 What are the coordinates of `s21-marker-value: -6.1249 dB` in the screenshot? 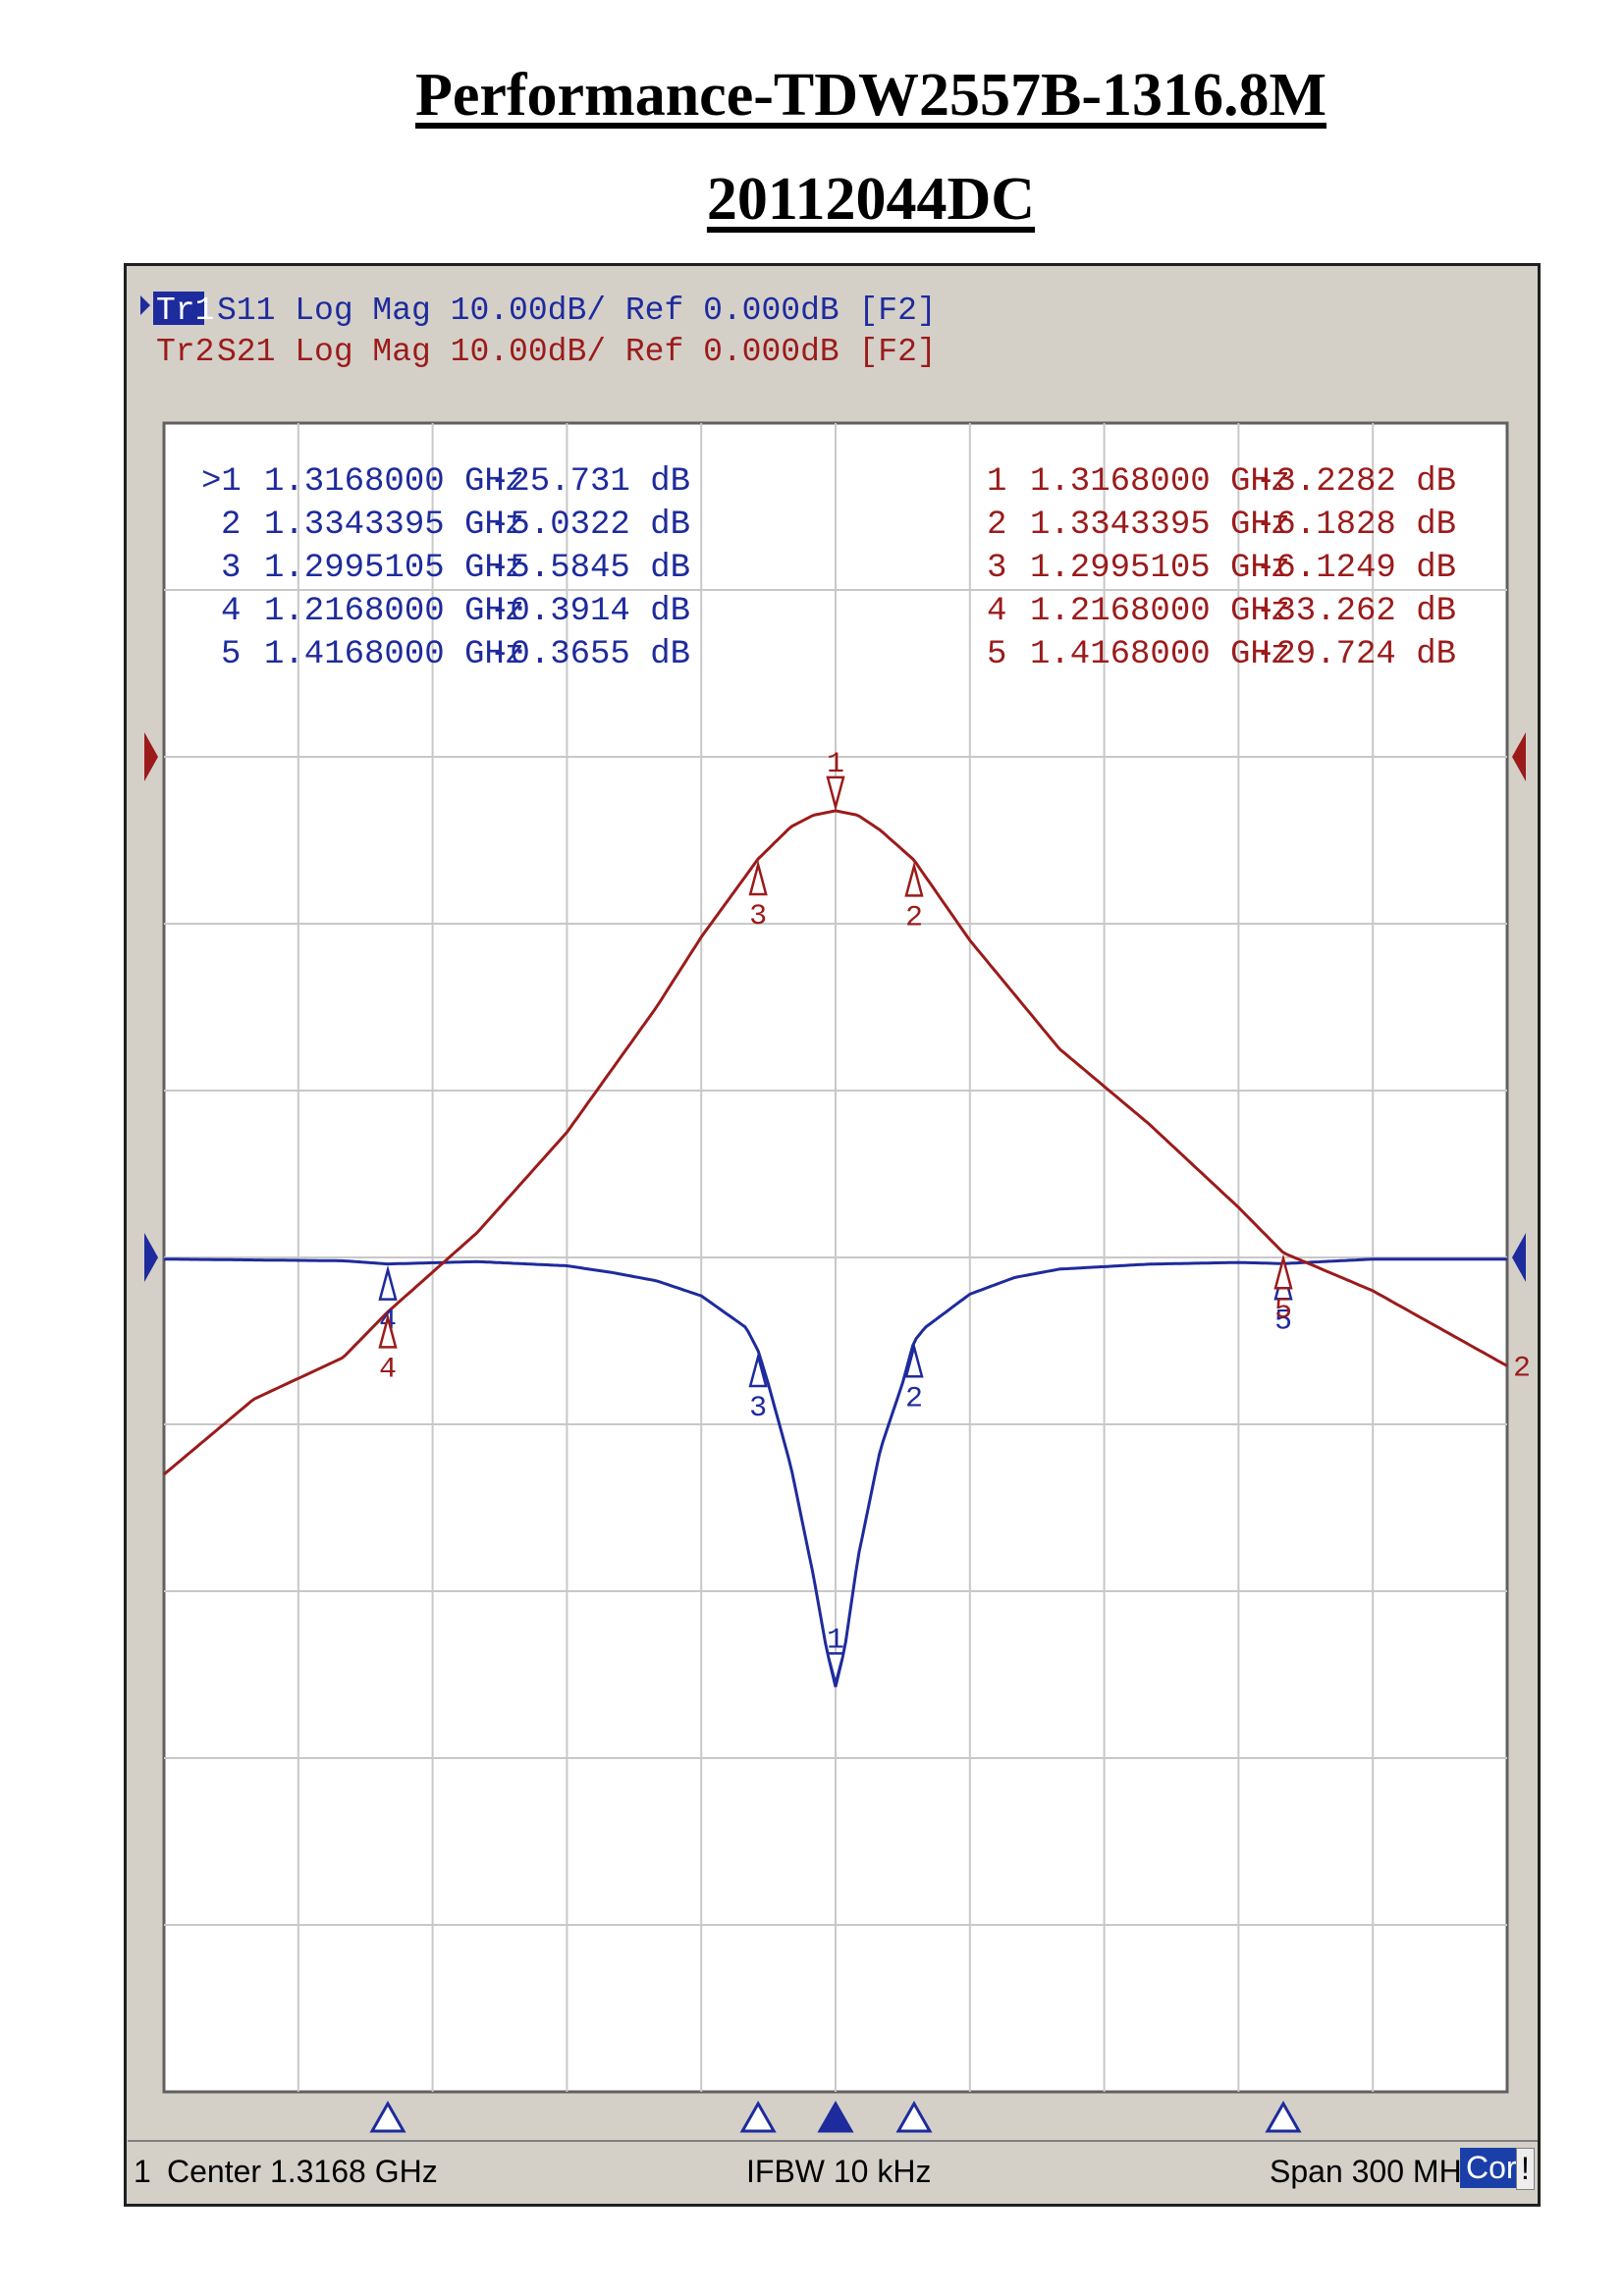 It's located at (1356, 568).